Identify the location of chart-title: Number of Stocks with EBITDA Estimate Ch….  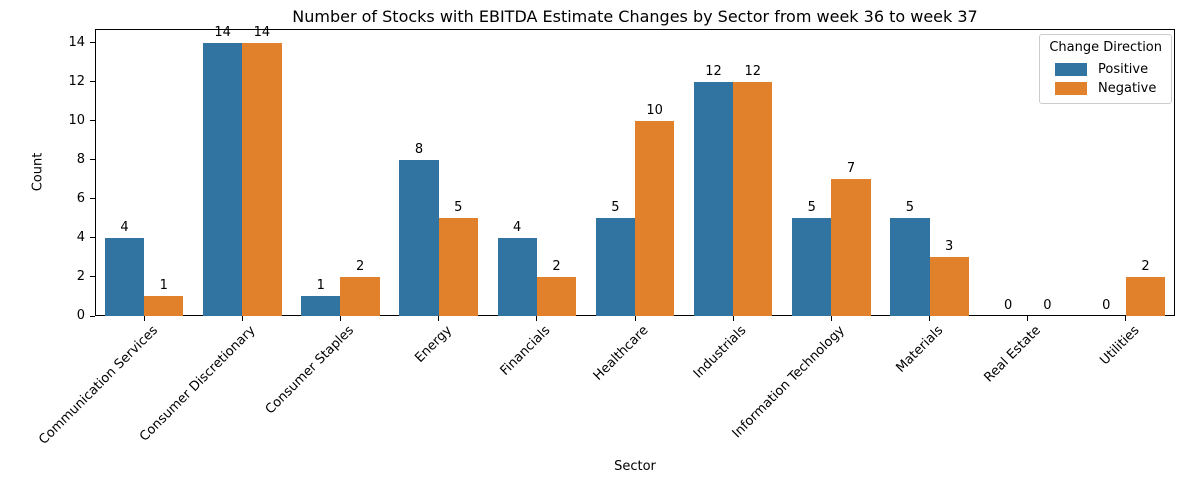
(635, 16).